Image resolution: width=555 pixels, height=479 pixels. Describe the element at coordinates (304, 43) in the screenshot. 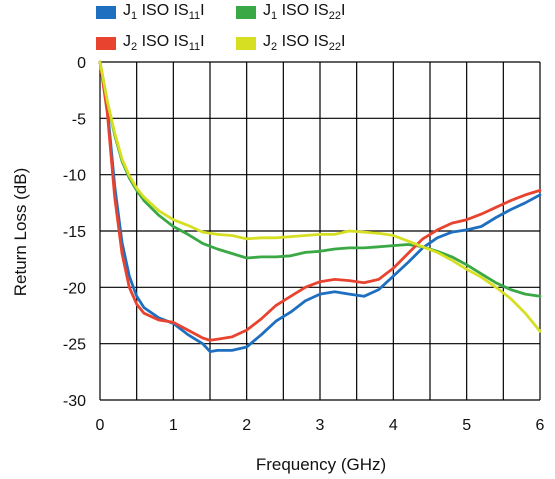

I see `legend-label-j2-s22: J2 ISO IS22I` at that location.